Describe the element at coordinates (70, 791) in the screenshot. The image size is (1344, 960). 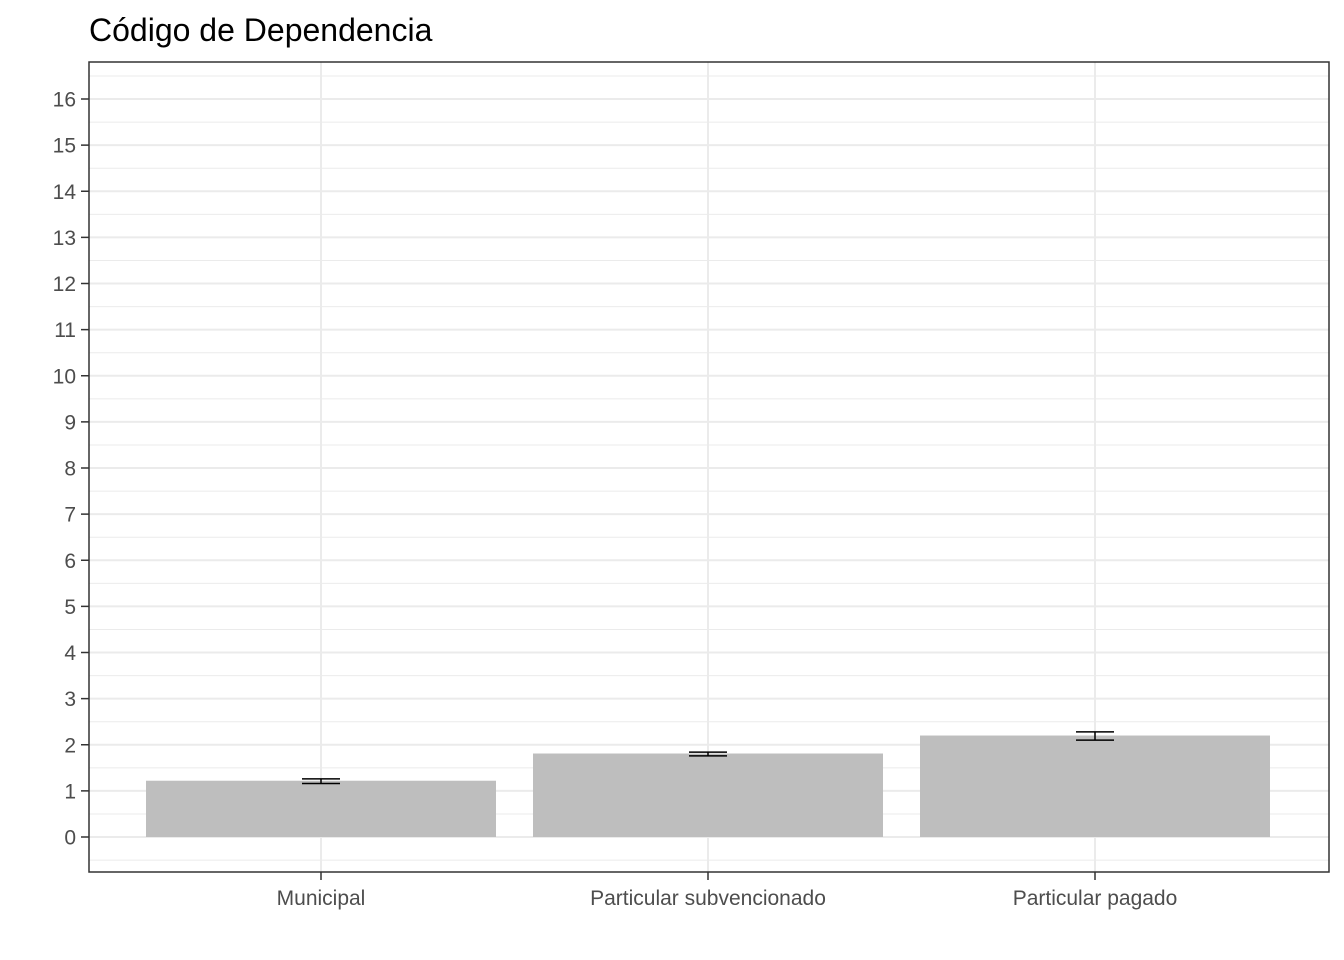
I see `y-tick-label: 1` at that location.